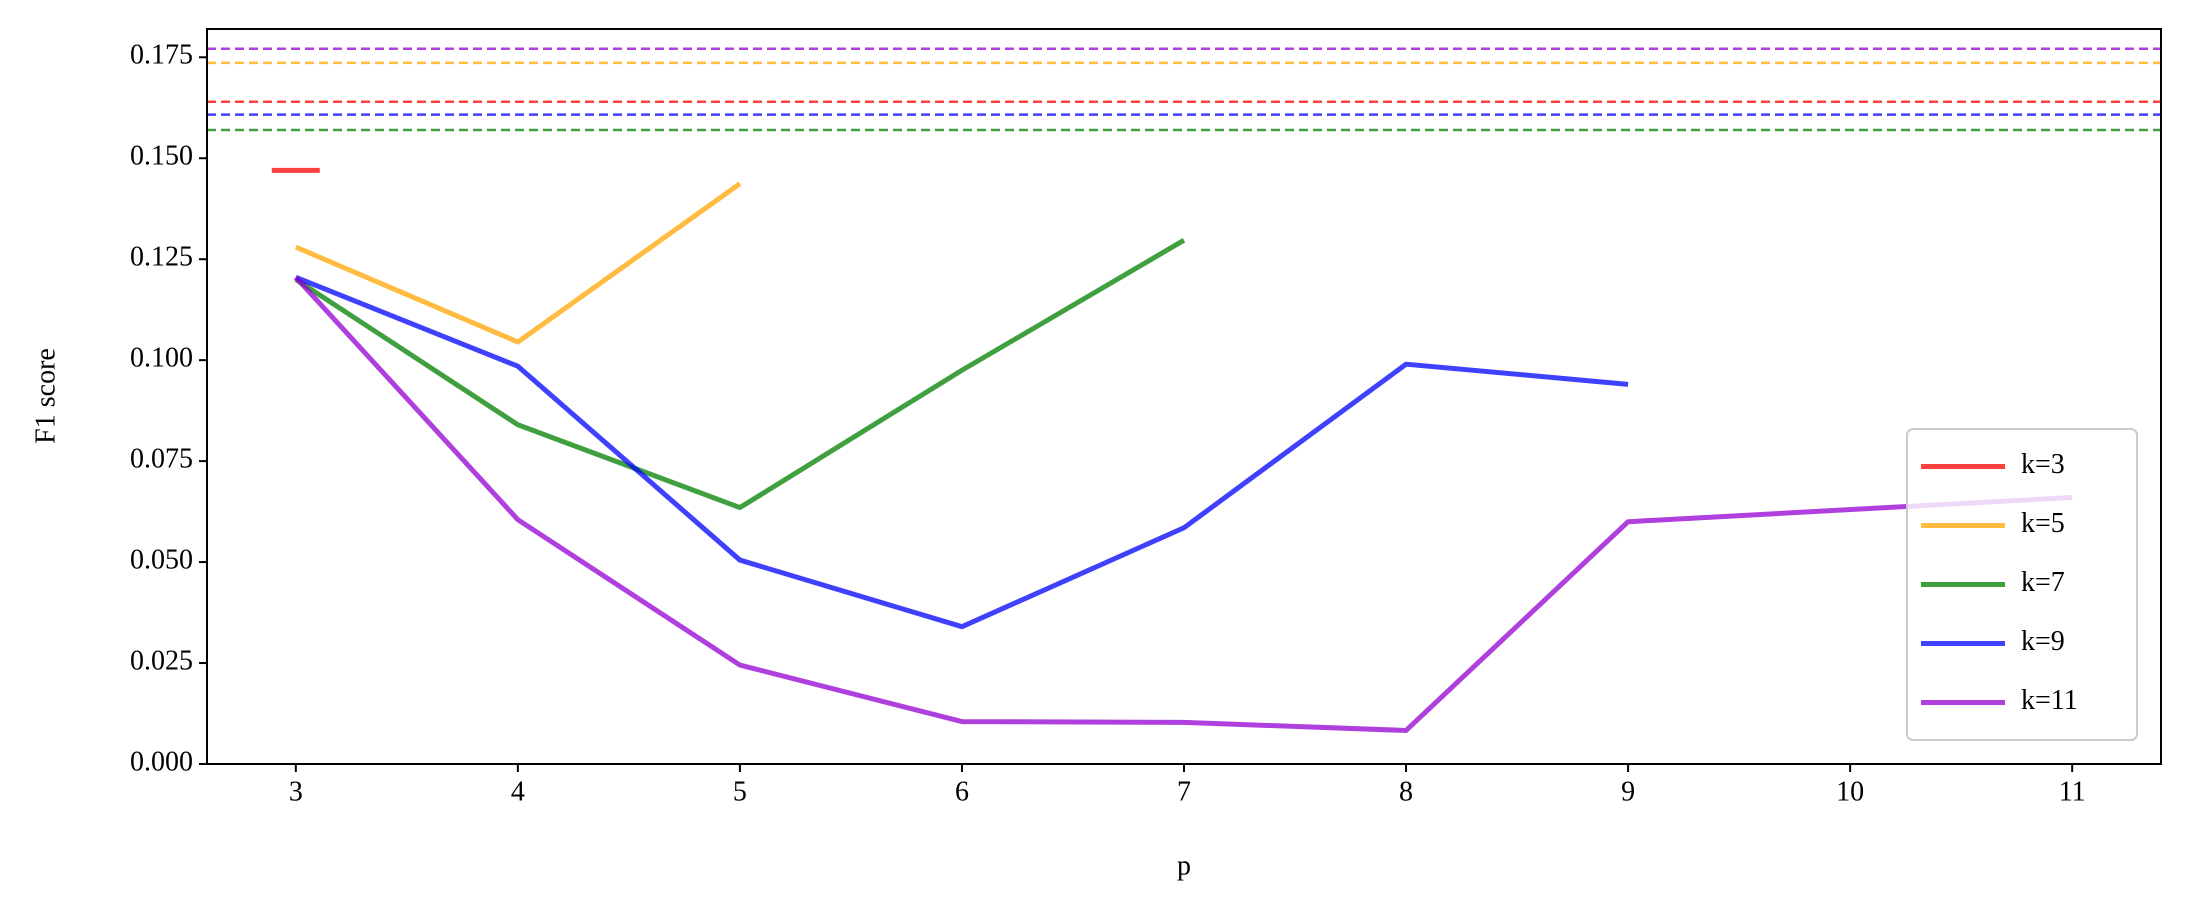 The image size is (2190, 916). I want to click on x-tick-label: 8, so click(1406, 791).